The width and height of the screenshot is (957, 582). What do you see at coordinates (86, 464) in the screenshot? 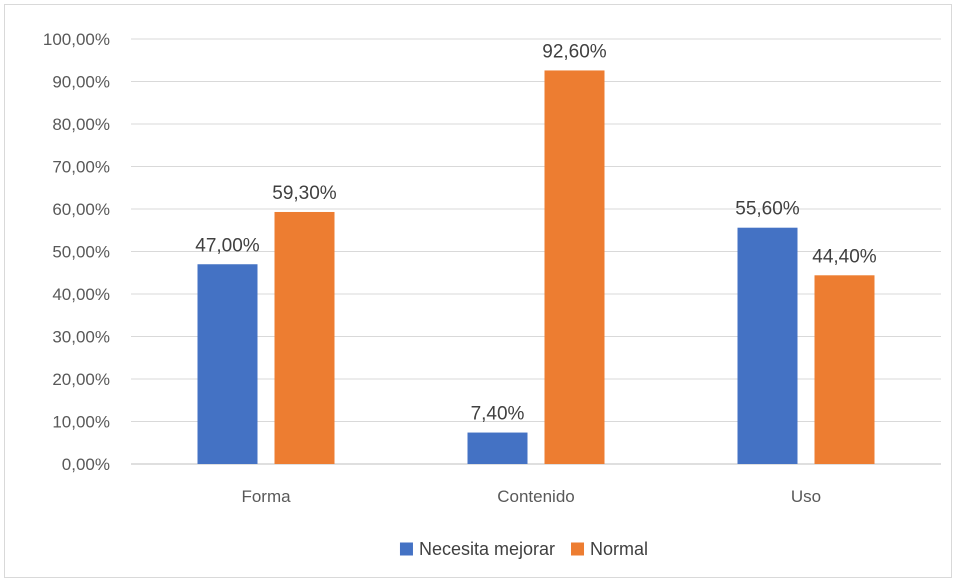
I see `y-tick-label: 0,00%` at bounding box center [86, 464].